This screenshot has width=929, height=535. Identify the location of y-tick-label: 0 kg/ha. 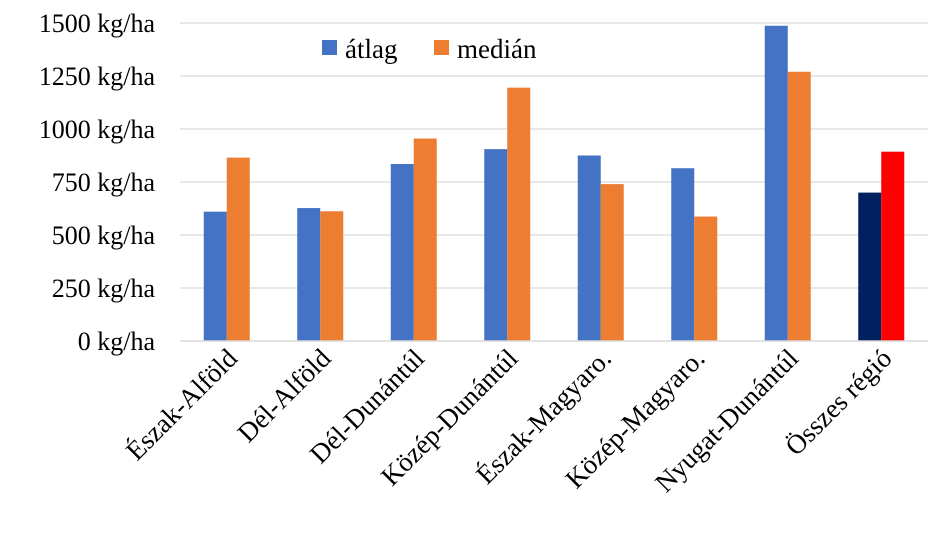
(117, 341).